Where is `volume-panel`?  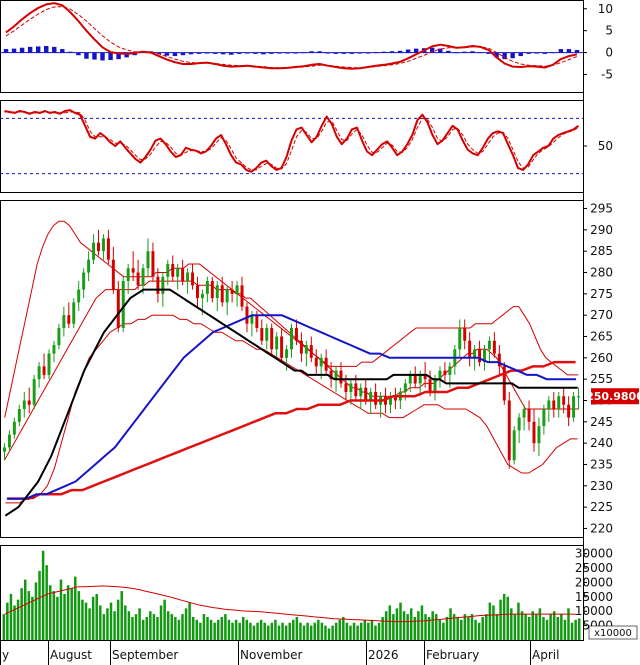
volume-panel is located at coordinates (292, 593).